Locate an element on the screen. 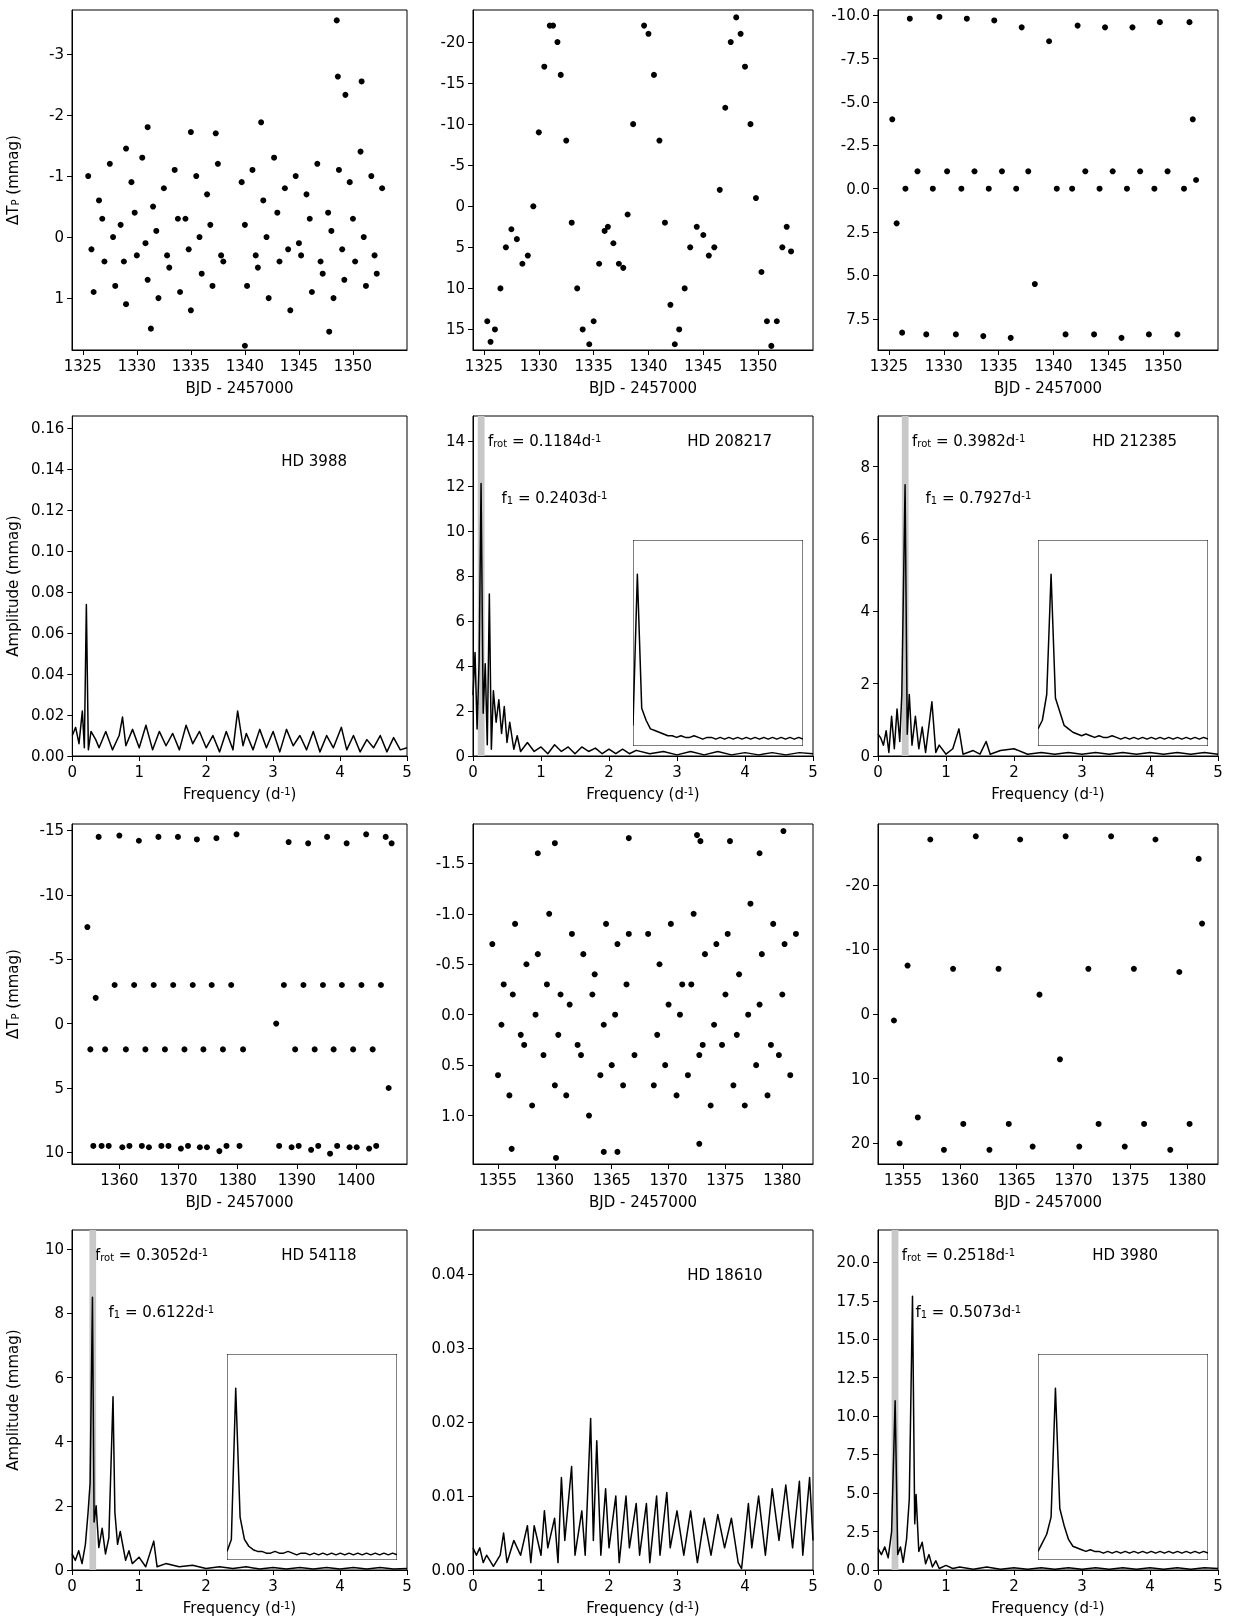  y-tick-label: -2.5 is located at coordinates (855, 145).